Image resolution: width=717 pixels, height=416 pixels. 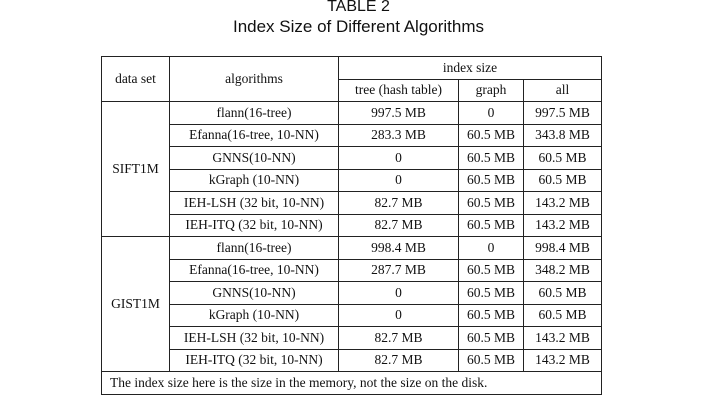 What do you see at coordinates (398, 248) in the screenshot?
I see `tree-size-cell: 998.4 MB` at bounding box center [398, 248].